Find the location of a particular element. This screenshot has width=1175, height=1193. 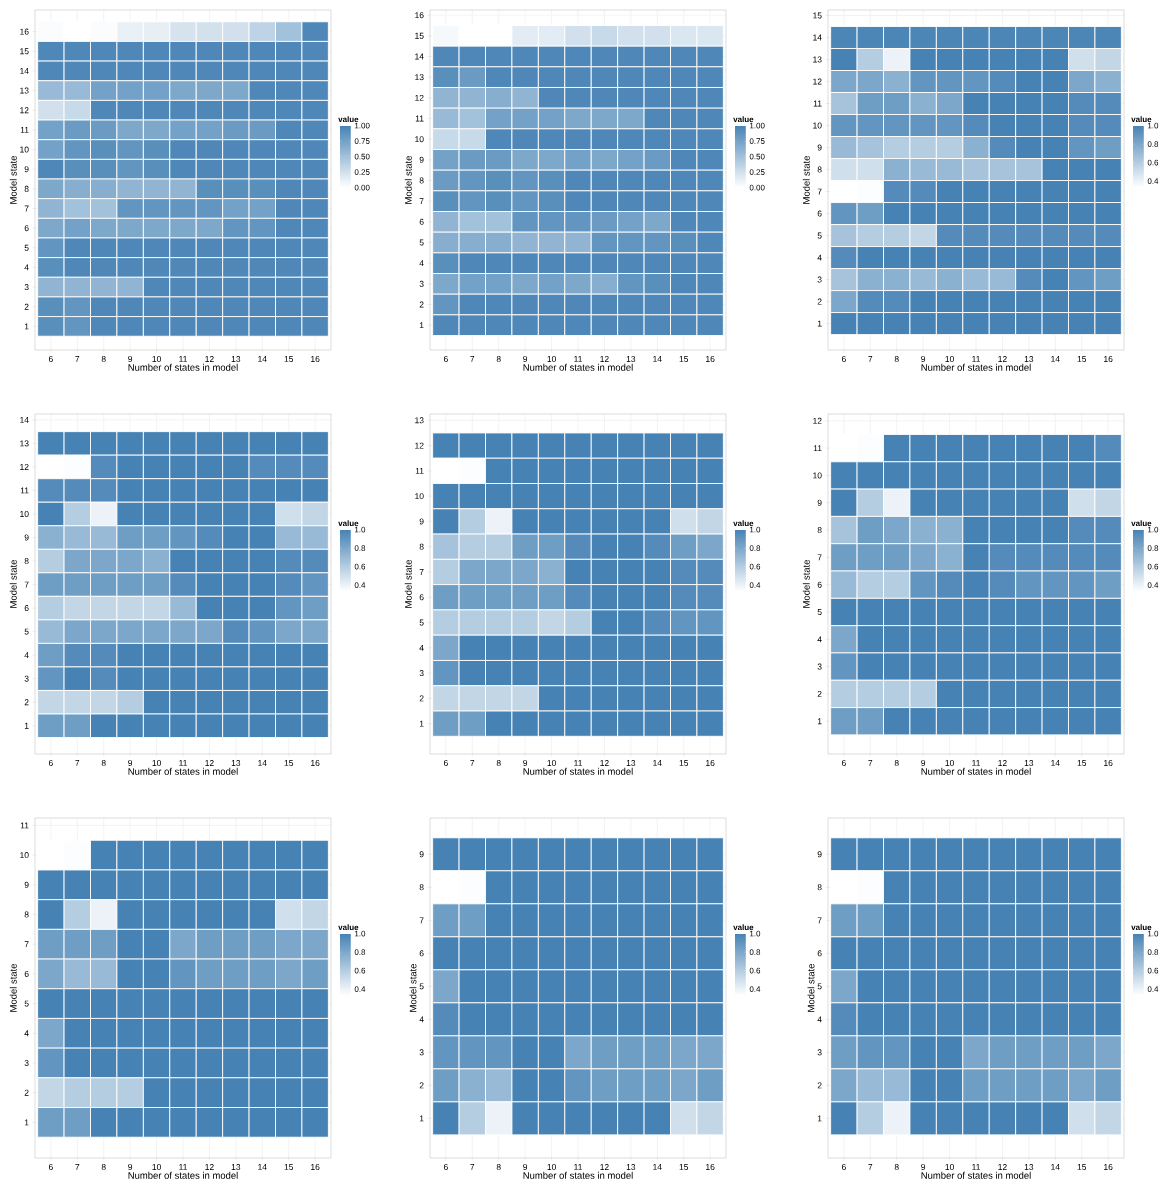

y-tick-label: 13 is located at coordinates (419, 77).